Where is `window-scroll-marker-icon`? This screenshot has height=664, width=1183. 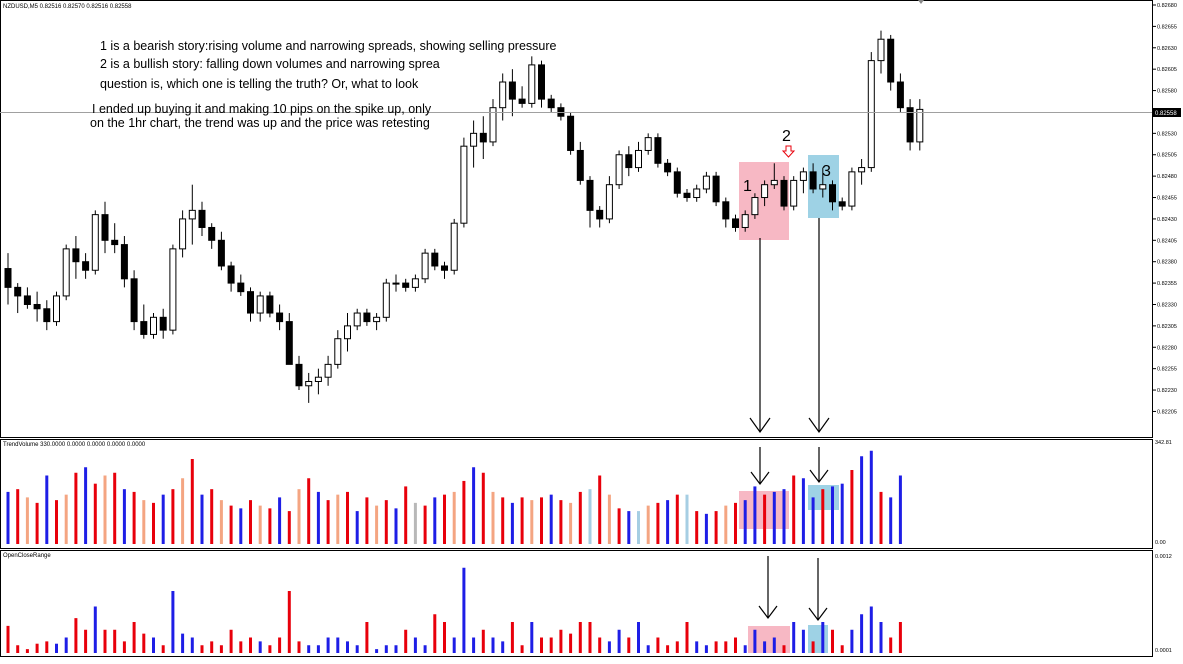 window-scroll-marker-icon is located at coordinates (921, 2).